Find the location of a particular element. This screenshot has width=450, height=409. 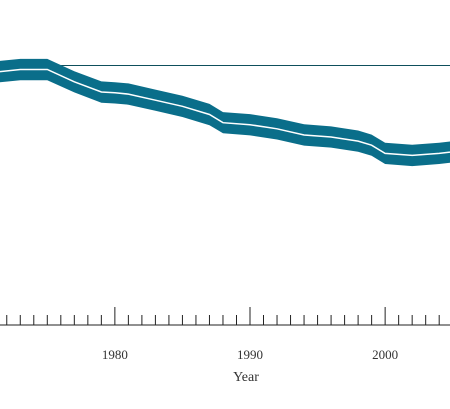

x-axis-tick-labels: 1980 1990 2000 is located at coordinates (250, 354).